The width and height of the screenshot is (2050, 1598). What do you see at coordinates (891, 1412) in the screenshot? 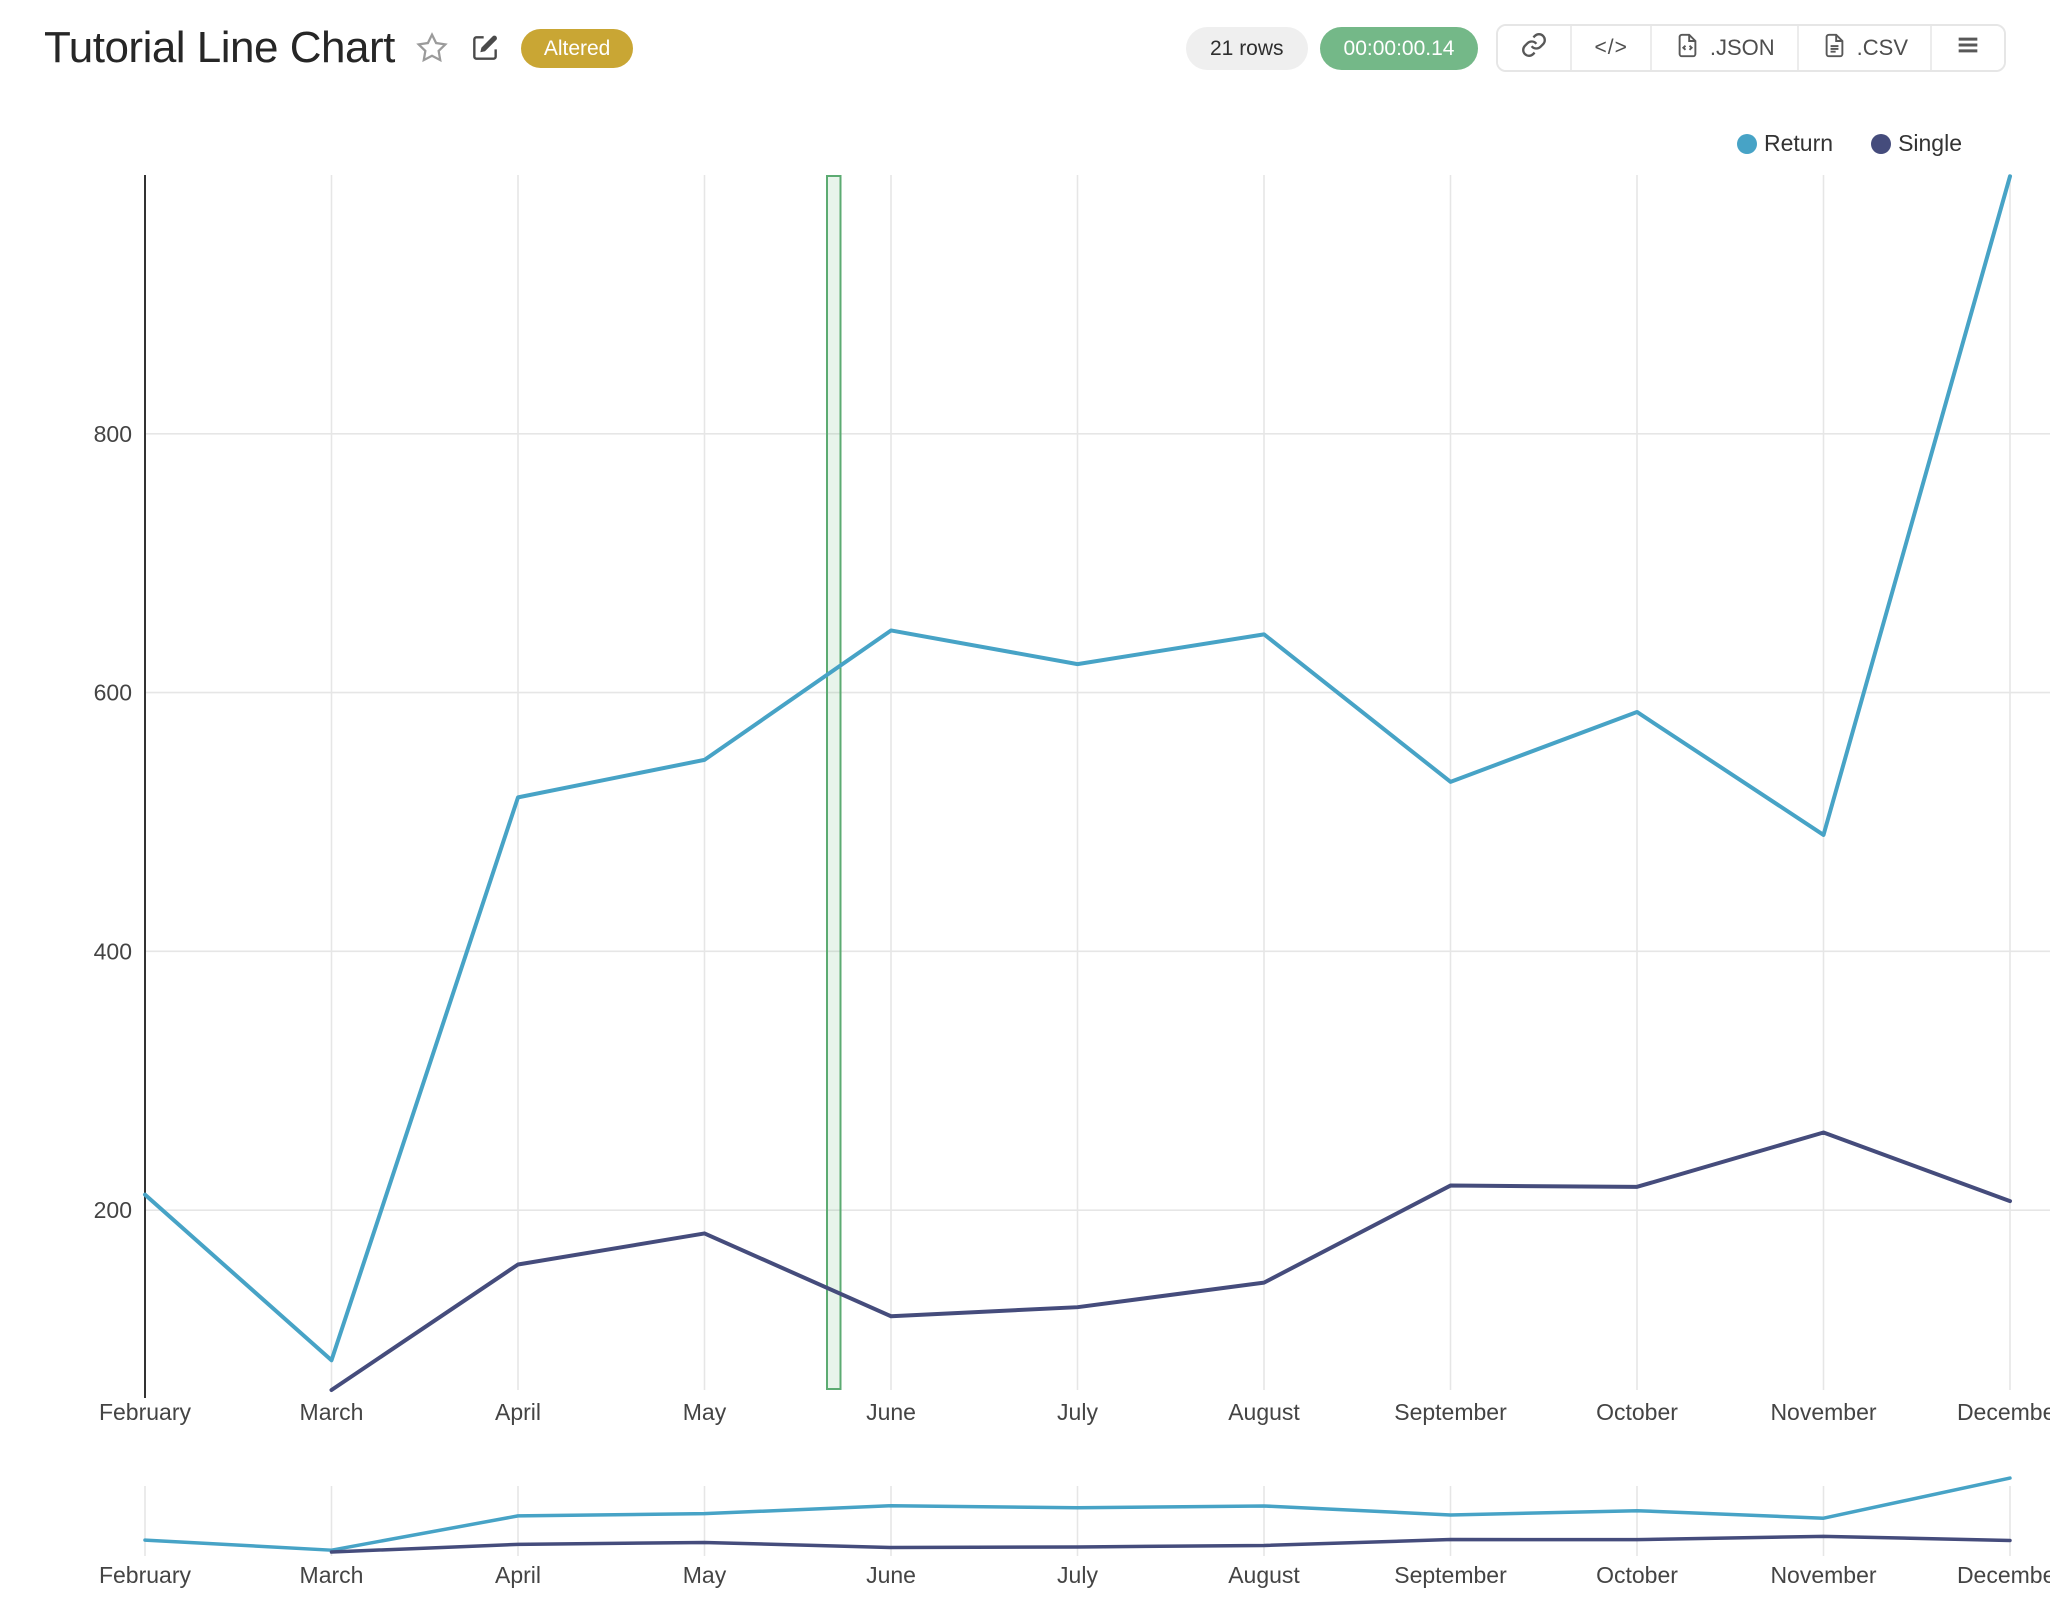
I see `x-tick-label: June` at bounding box center [891, 1412].